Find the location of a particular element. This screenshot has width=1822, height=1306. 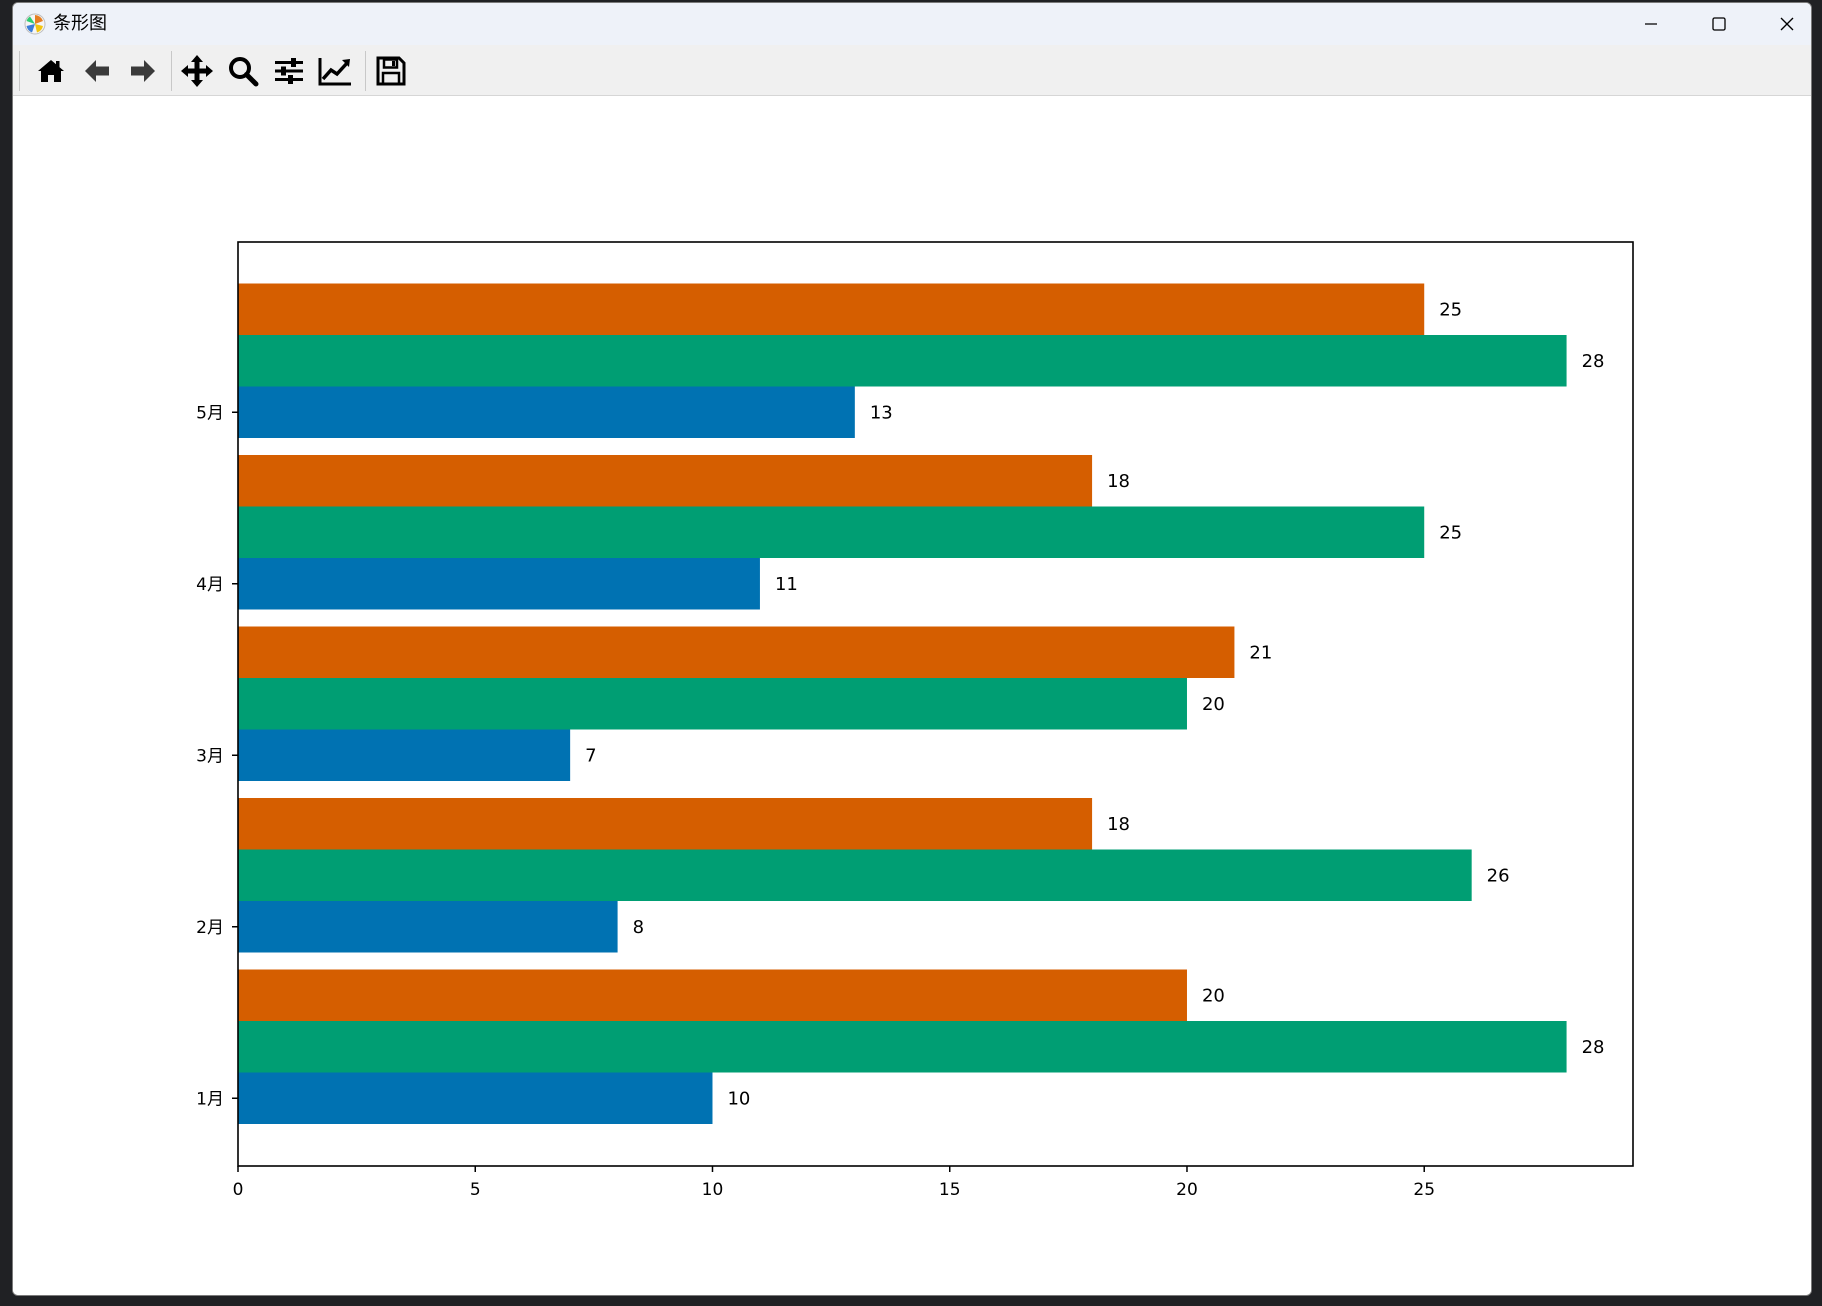

x-tick-label: 10 is located at coordinates (713, 1190).